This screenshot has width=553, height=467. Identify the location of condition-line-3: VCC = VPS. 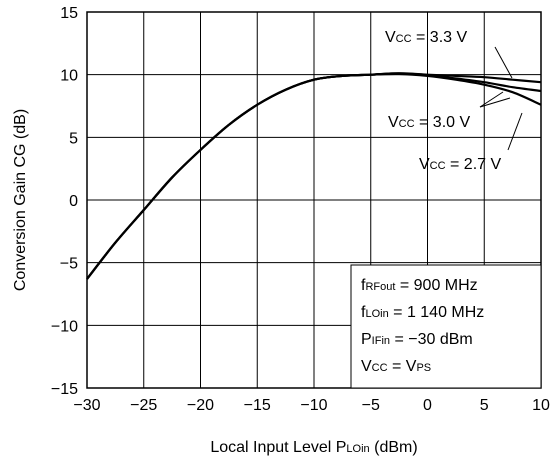
(396, 366).